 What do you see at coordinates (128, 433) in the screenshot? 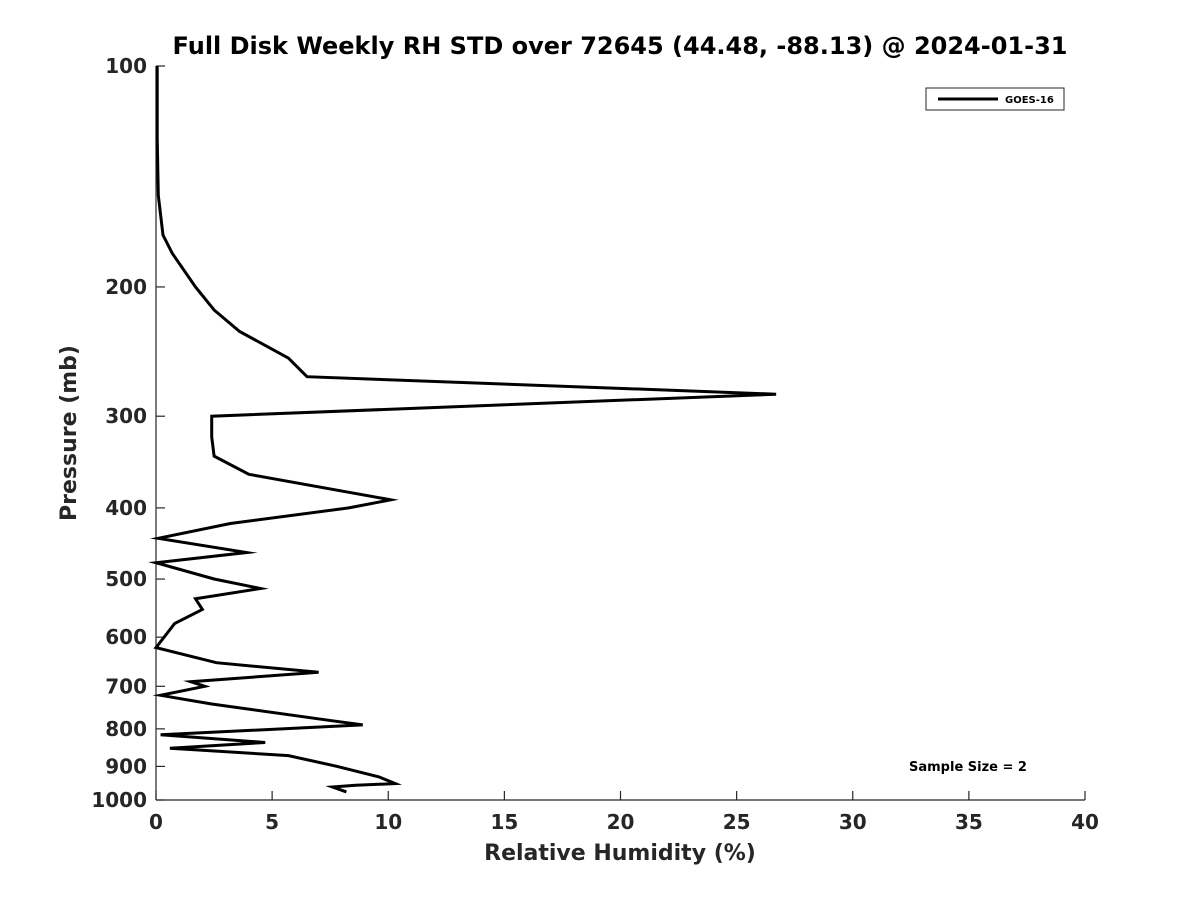
I see `y-ticks: 100 200 300 400 500 600 700 800 900 1000` at bounding box center [128, 433].